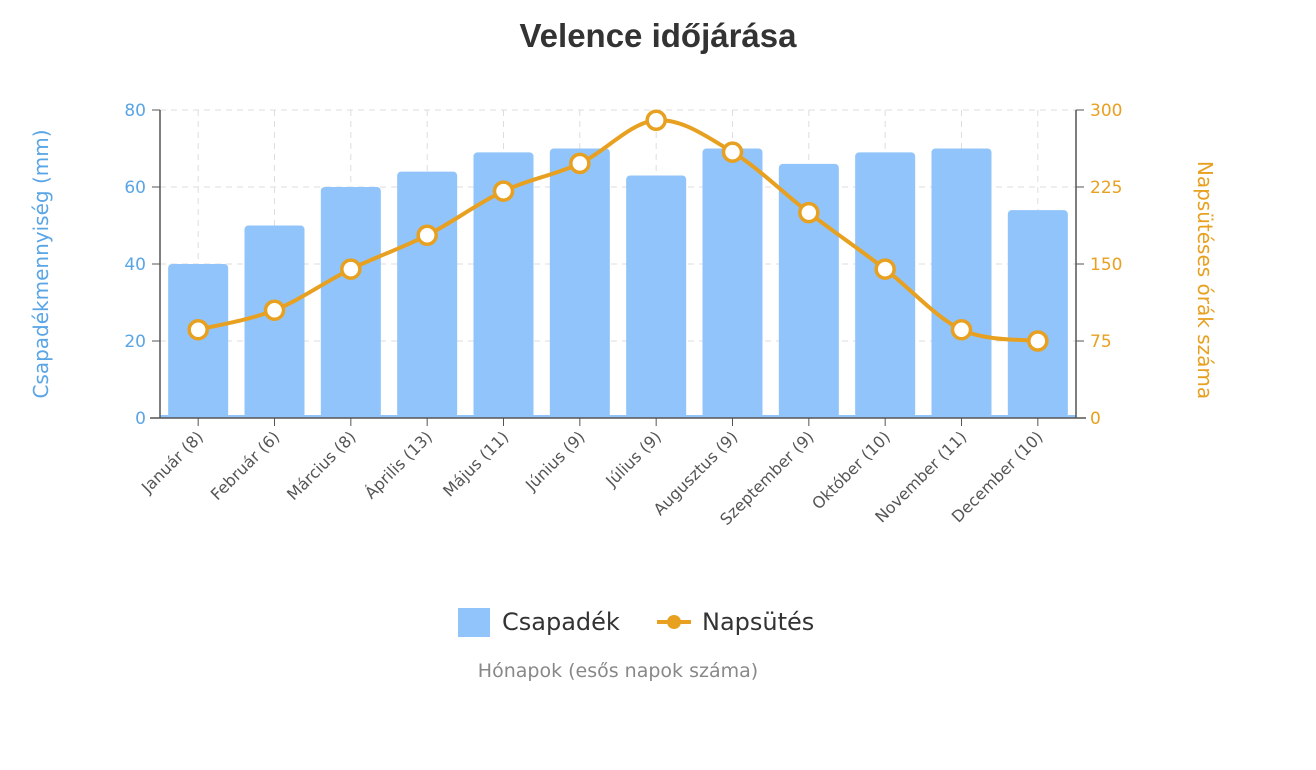 This screenshot has width=1316, height=770. I want to click on y-left-tick-label: 80, so click(135, 111).